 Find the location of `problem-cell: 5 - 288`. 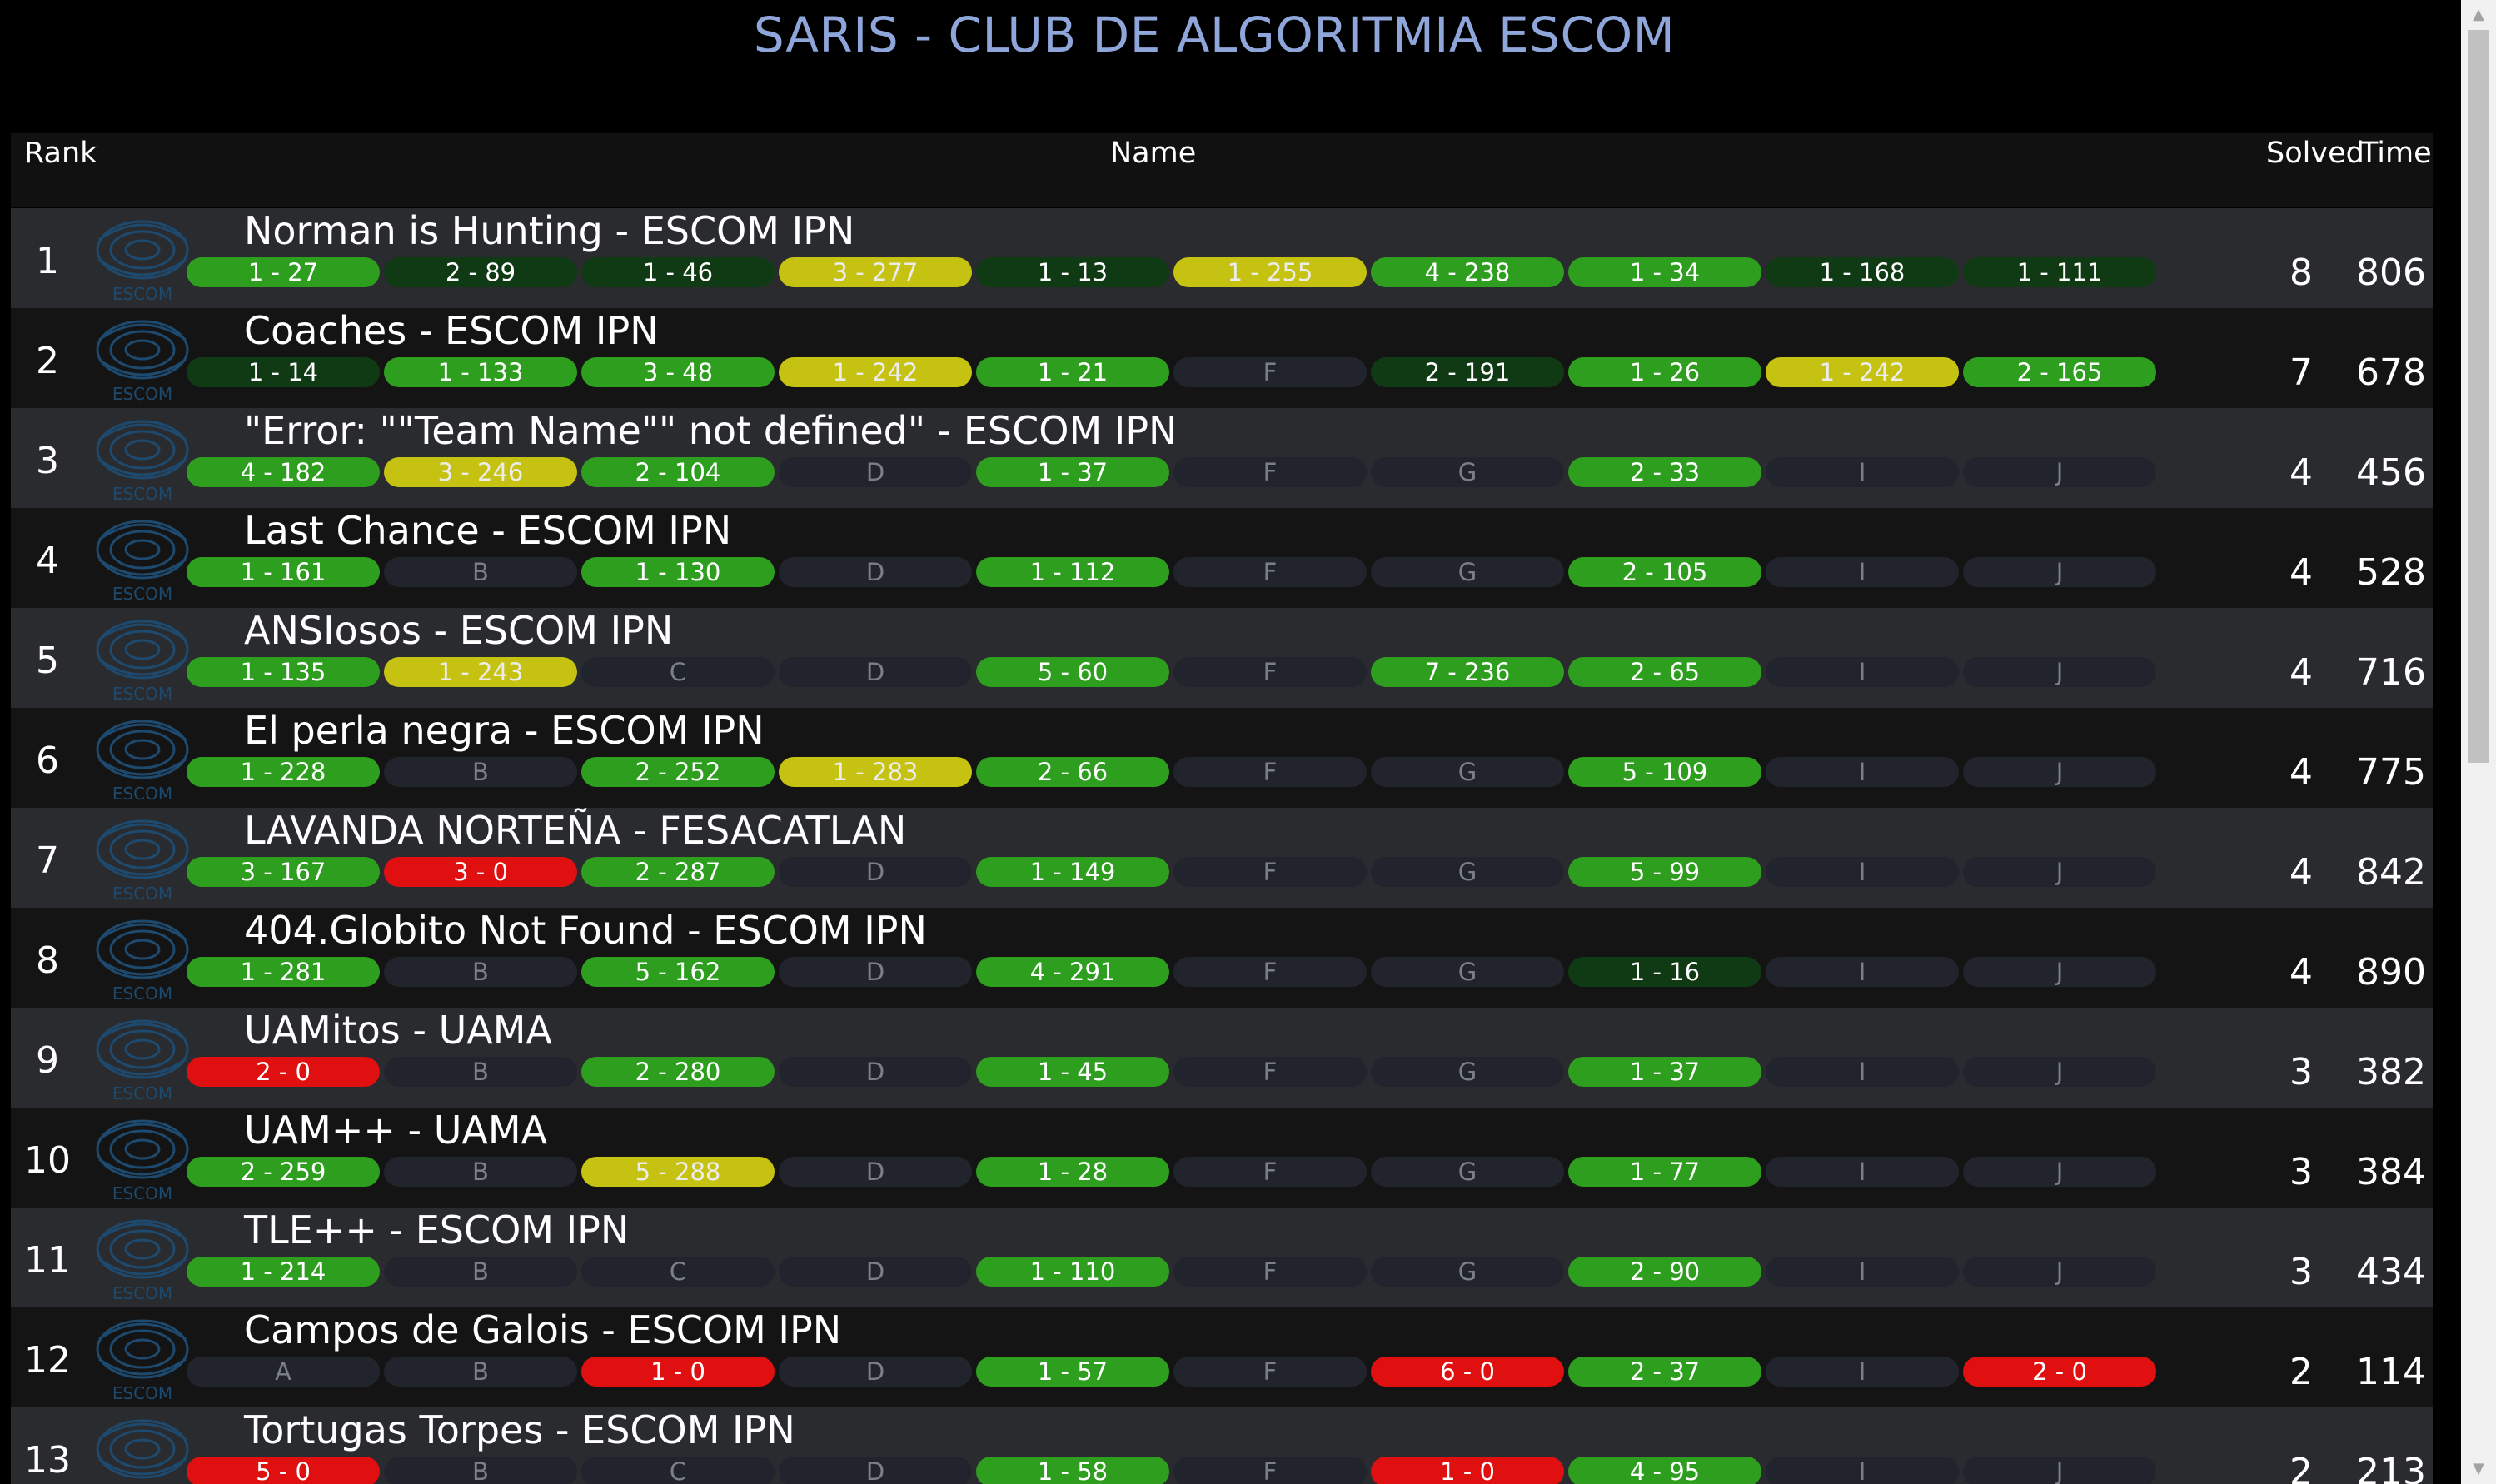

problem-cell: 5 - 288 is located at coordinates (678, 1172).